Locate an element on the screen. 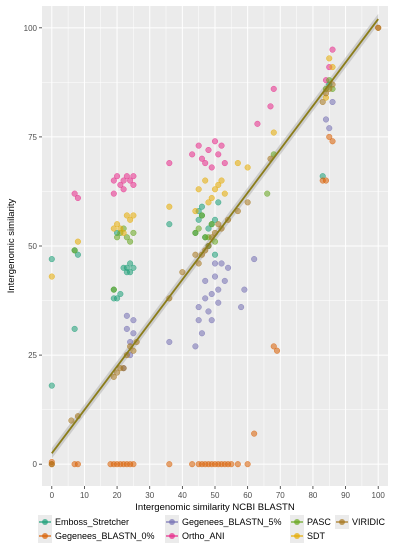  x-tick-label: 80 is located at coordinates (312, 495).